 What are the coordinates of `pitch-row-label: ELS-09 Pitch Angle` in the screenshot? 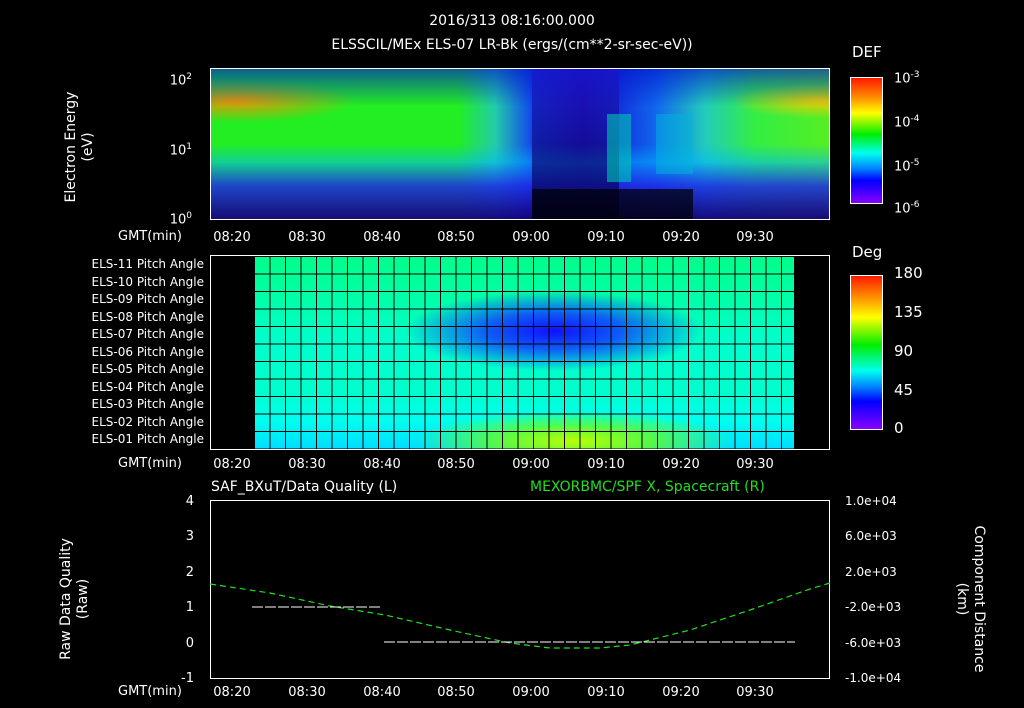 It's located at (147, 299).